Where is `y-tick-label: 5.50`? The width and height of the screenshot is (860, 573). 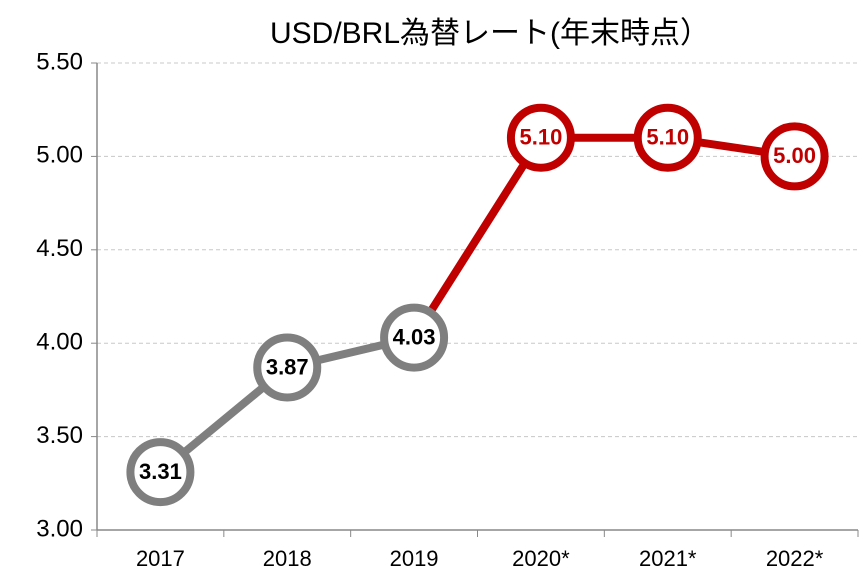
y-tick-label: 5.50 is located at coordinates (59, 61).